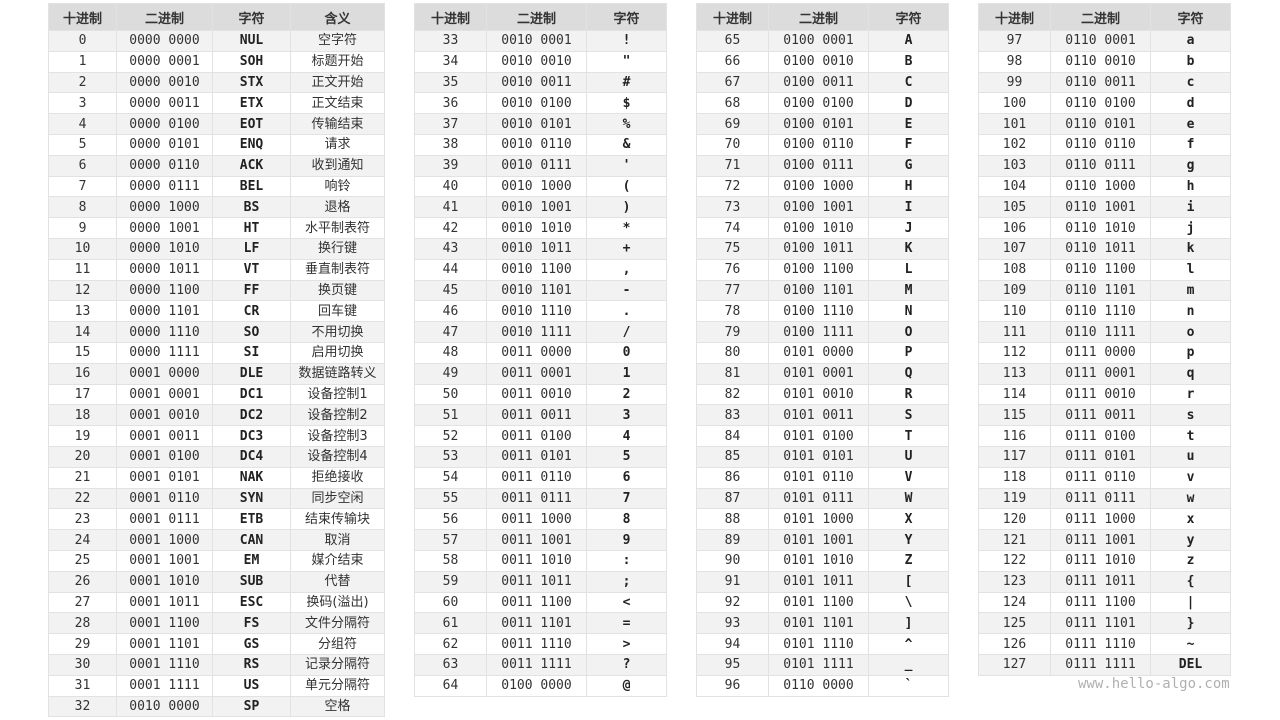 This screenshot has width=1280, height=720. I want to click on char-cell: ENQ, so click(251, 144).